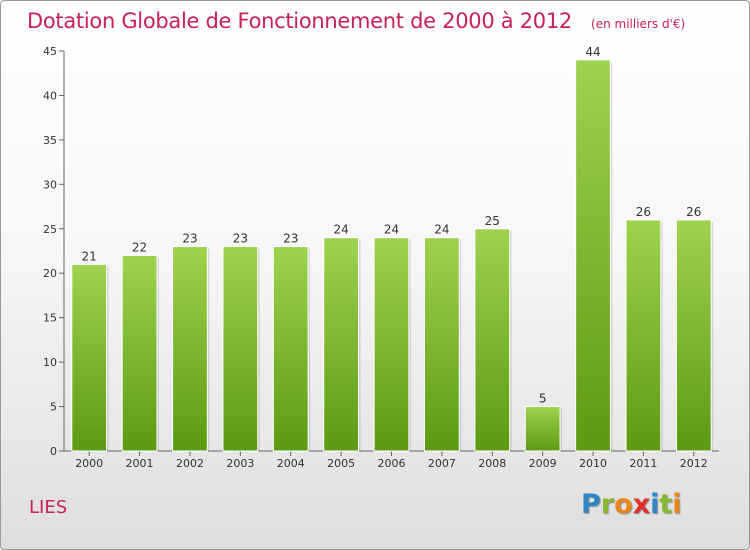 The height and width of the screenshot is (550, 750). Describe the element at coordinates (638, 24) in the screenshot. I see `chart-subtitle: (en milliers d'€)` at that location.